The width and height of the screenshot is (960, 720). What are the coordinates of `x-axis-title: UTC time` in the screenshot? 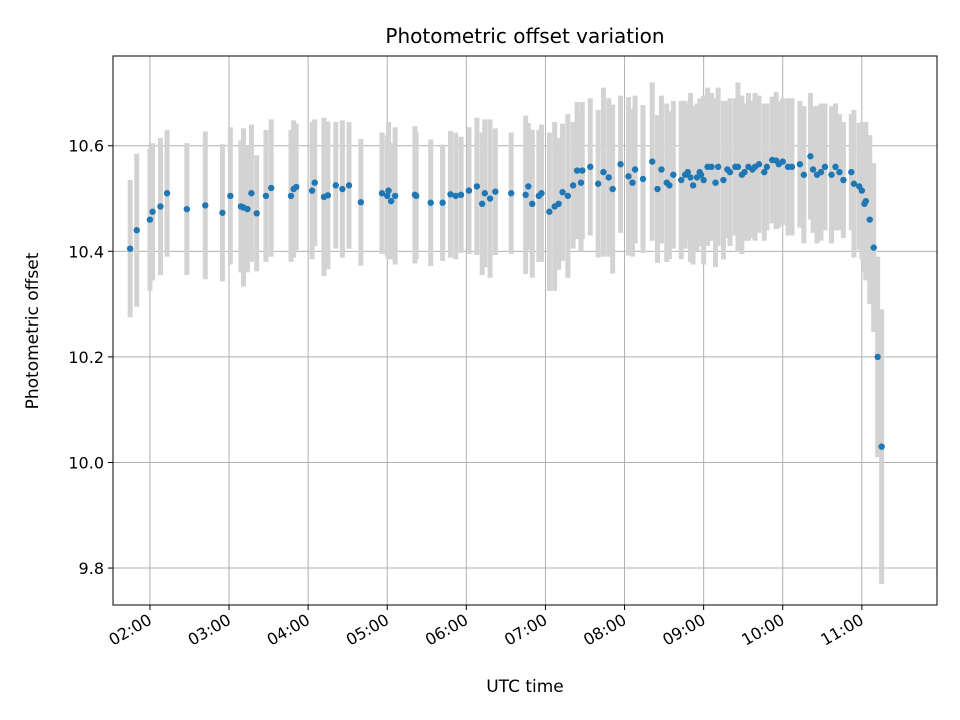 It's located at (525, 687).